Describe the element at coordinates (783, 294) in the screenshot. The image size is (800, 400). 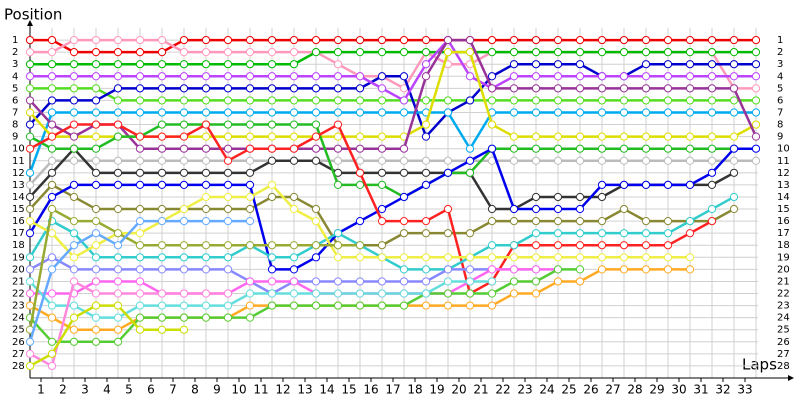
I see `y2-tick-label: 22` at that location.